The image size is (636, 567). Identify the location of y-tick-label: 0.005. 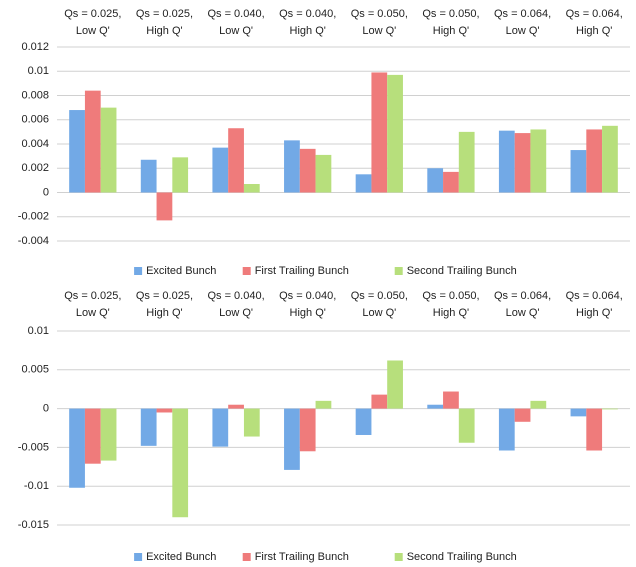
(35, 370).